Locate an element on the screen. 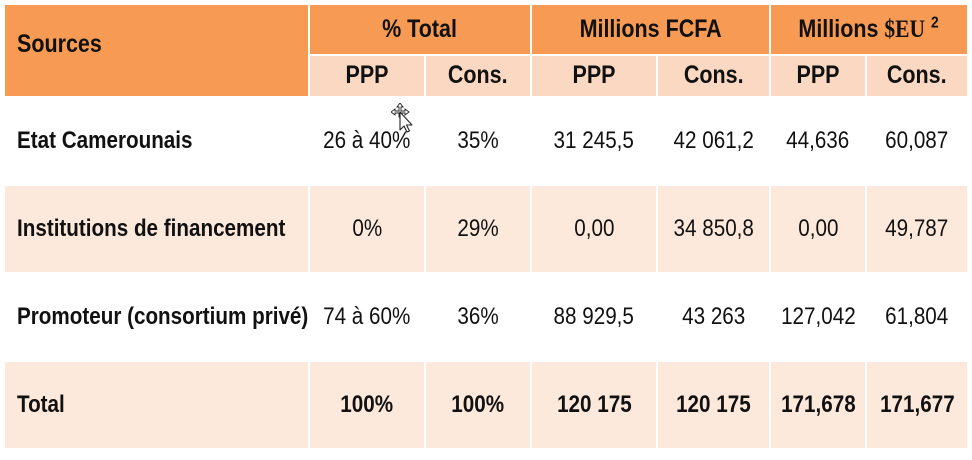  cell-pct-ppp: 74 à 60% is located at coordinates (367, 317).